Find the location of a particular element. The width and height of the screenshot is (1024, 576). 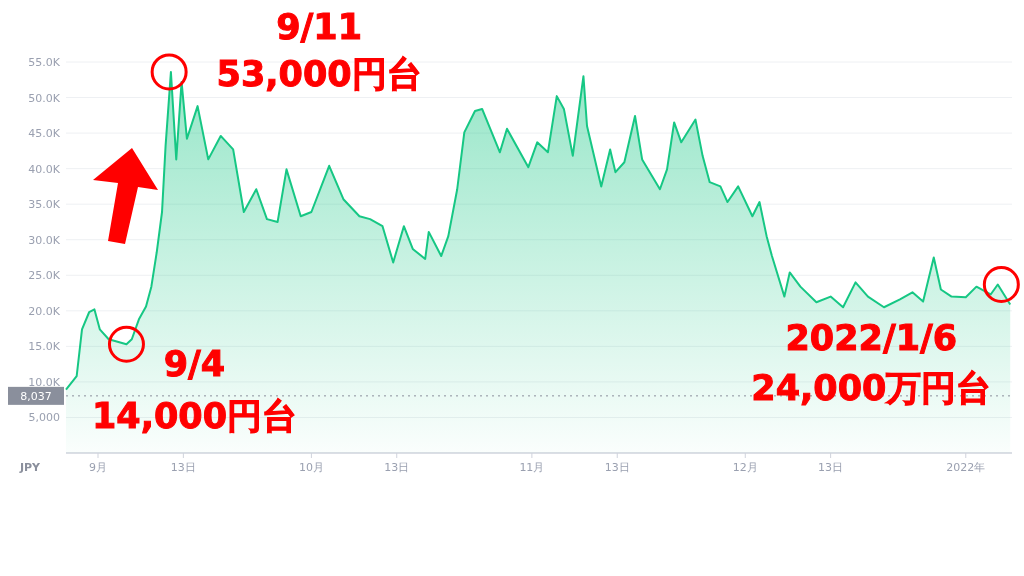

y-tick-label: 45.0K is located at coordinates (44, 134).